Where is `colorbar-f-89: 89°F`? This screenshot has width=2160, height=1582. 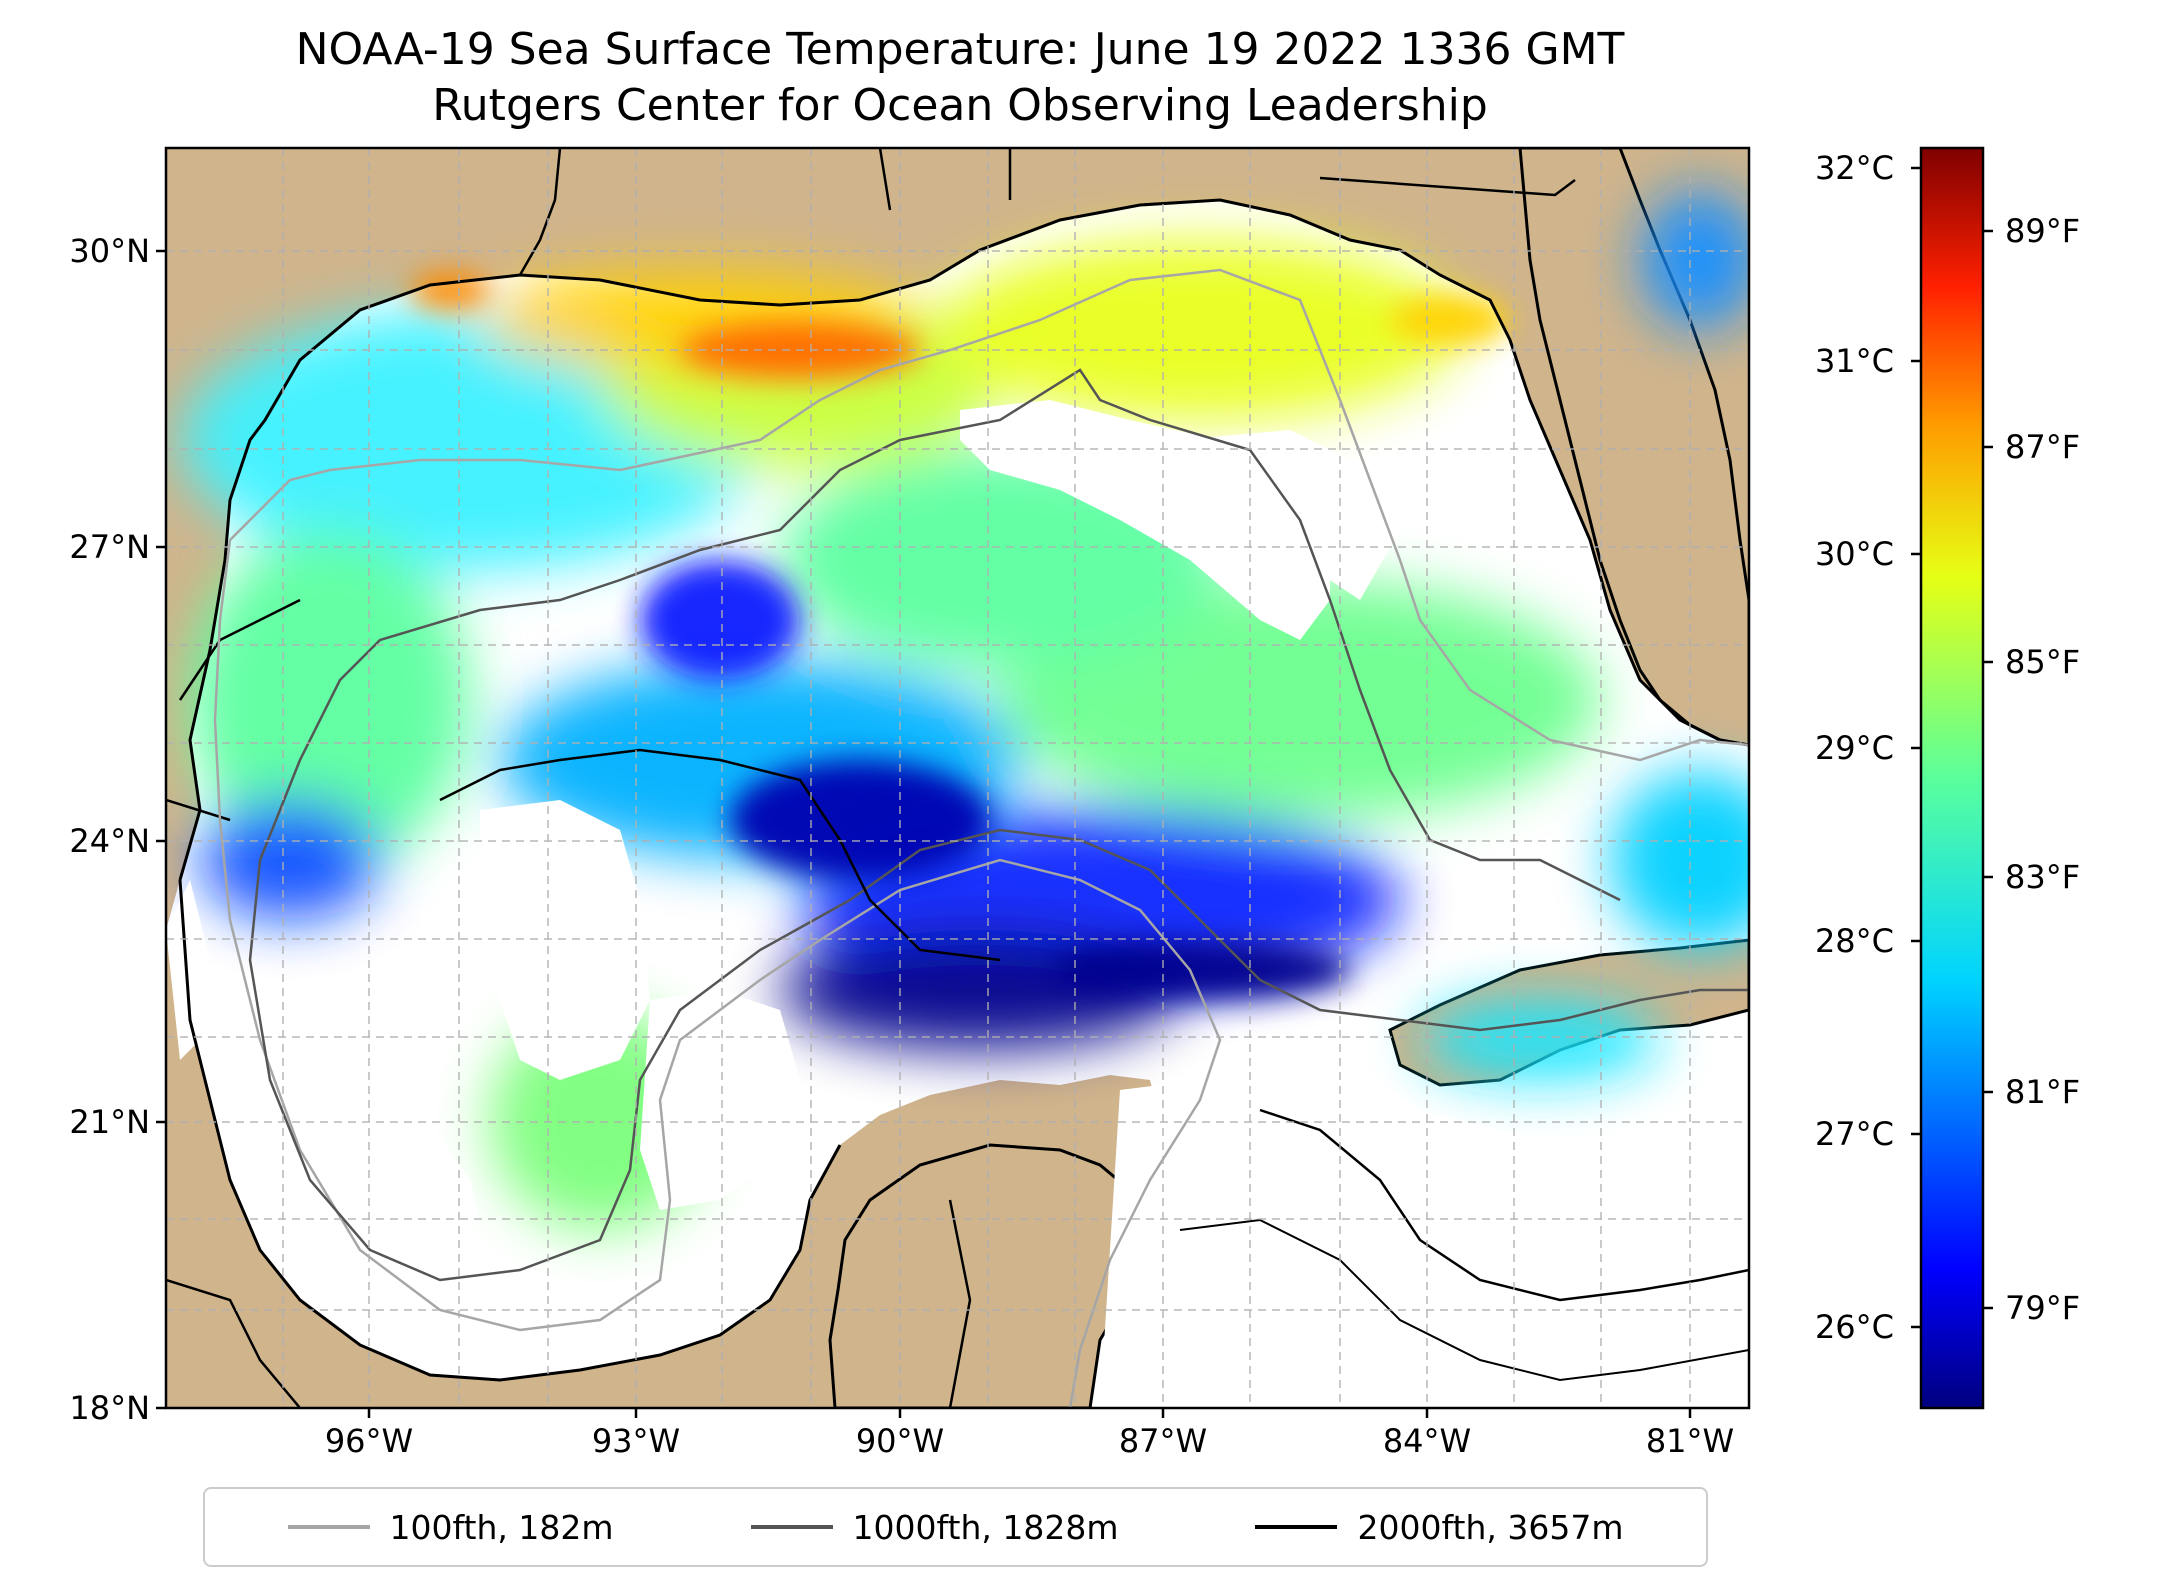
colorbar-f-89: 89°F is located at coordinates (2042, 231).